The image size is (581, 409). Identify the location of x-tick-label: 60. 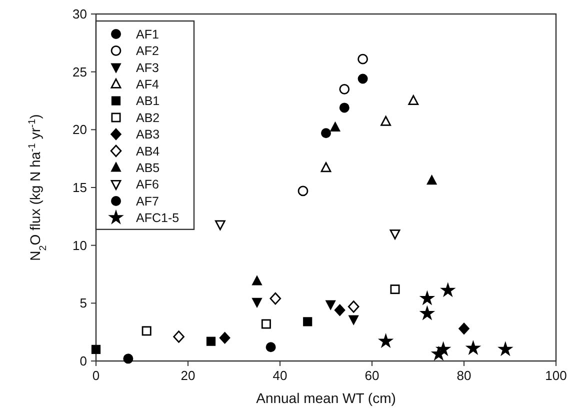
(372, 375).